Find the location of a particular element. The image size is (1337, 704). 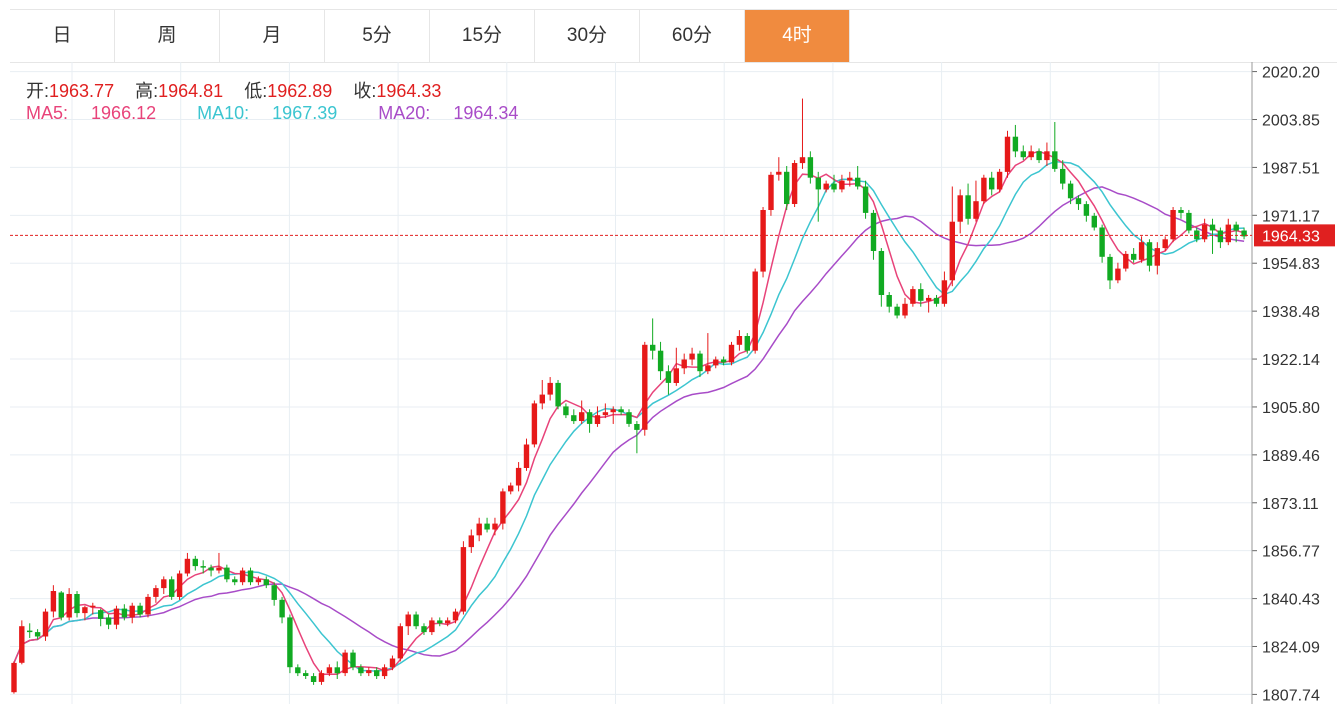

tab-5min: 5分 is located at coordinates (377, 36).